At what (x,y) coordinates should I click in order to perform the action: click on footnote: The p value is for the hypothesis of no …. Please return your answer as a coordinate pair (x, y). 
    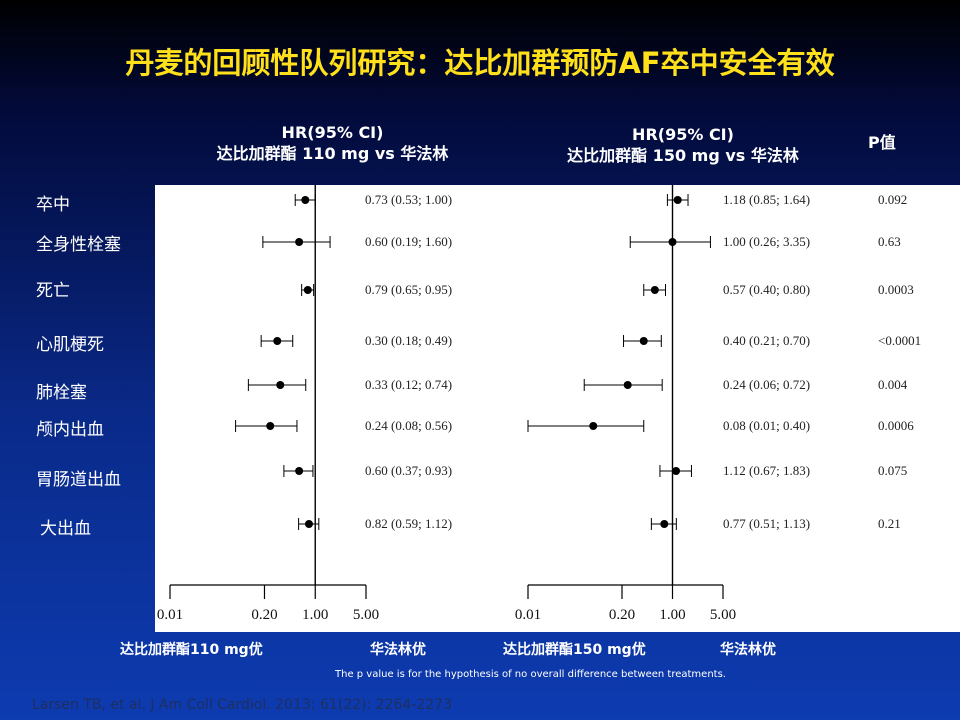
    Looking at the image, I should click on (530, 674).